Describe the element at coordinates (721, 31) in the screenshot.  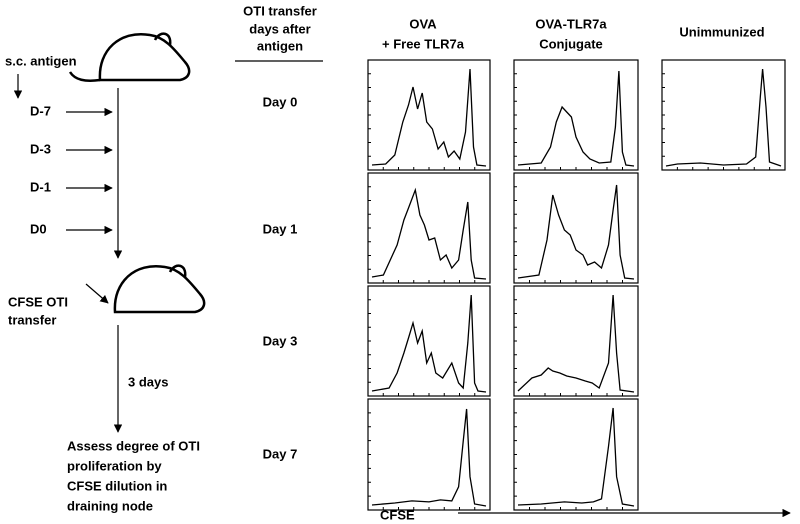
I see `column-header: Unimmunized` at that location.